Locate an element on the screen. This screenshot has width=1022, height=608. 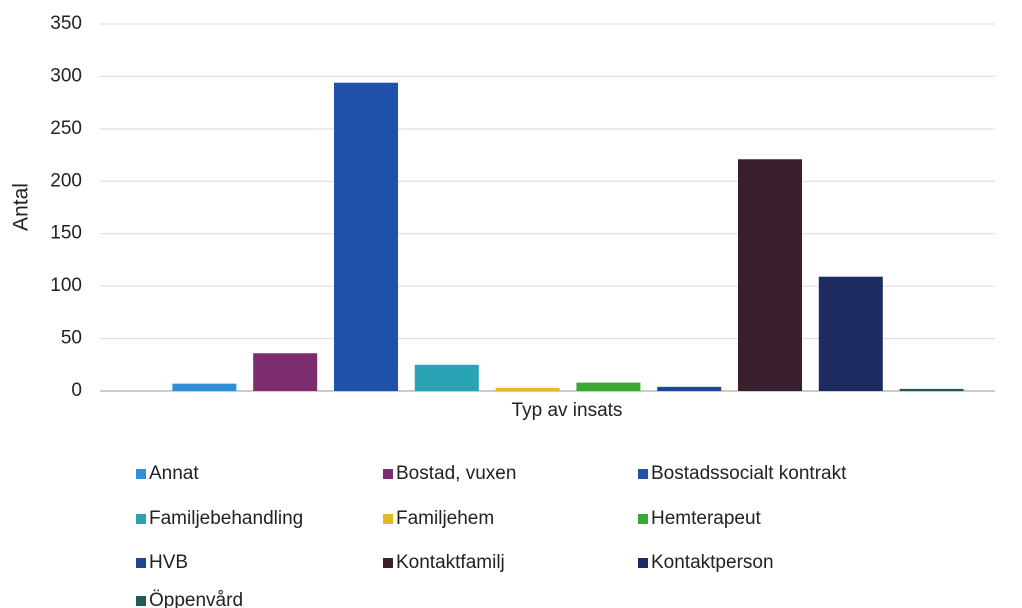
y-tick-label: 100 is located at coordinates (66, 285).